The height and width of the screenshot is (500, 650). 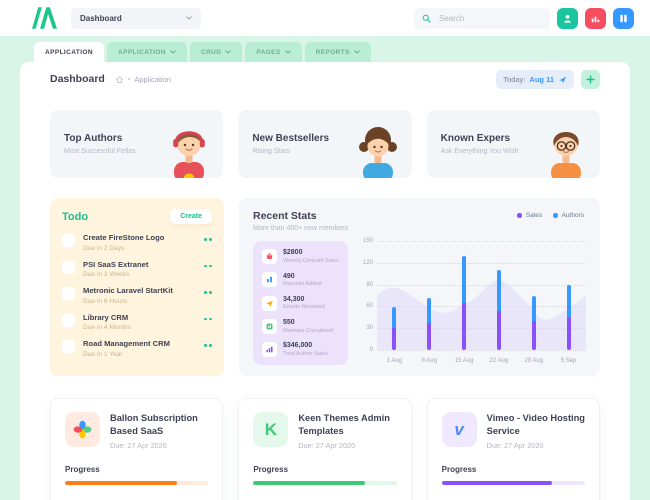 I want to click on breadcrumb-separator, so click(x=123, y=79).